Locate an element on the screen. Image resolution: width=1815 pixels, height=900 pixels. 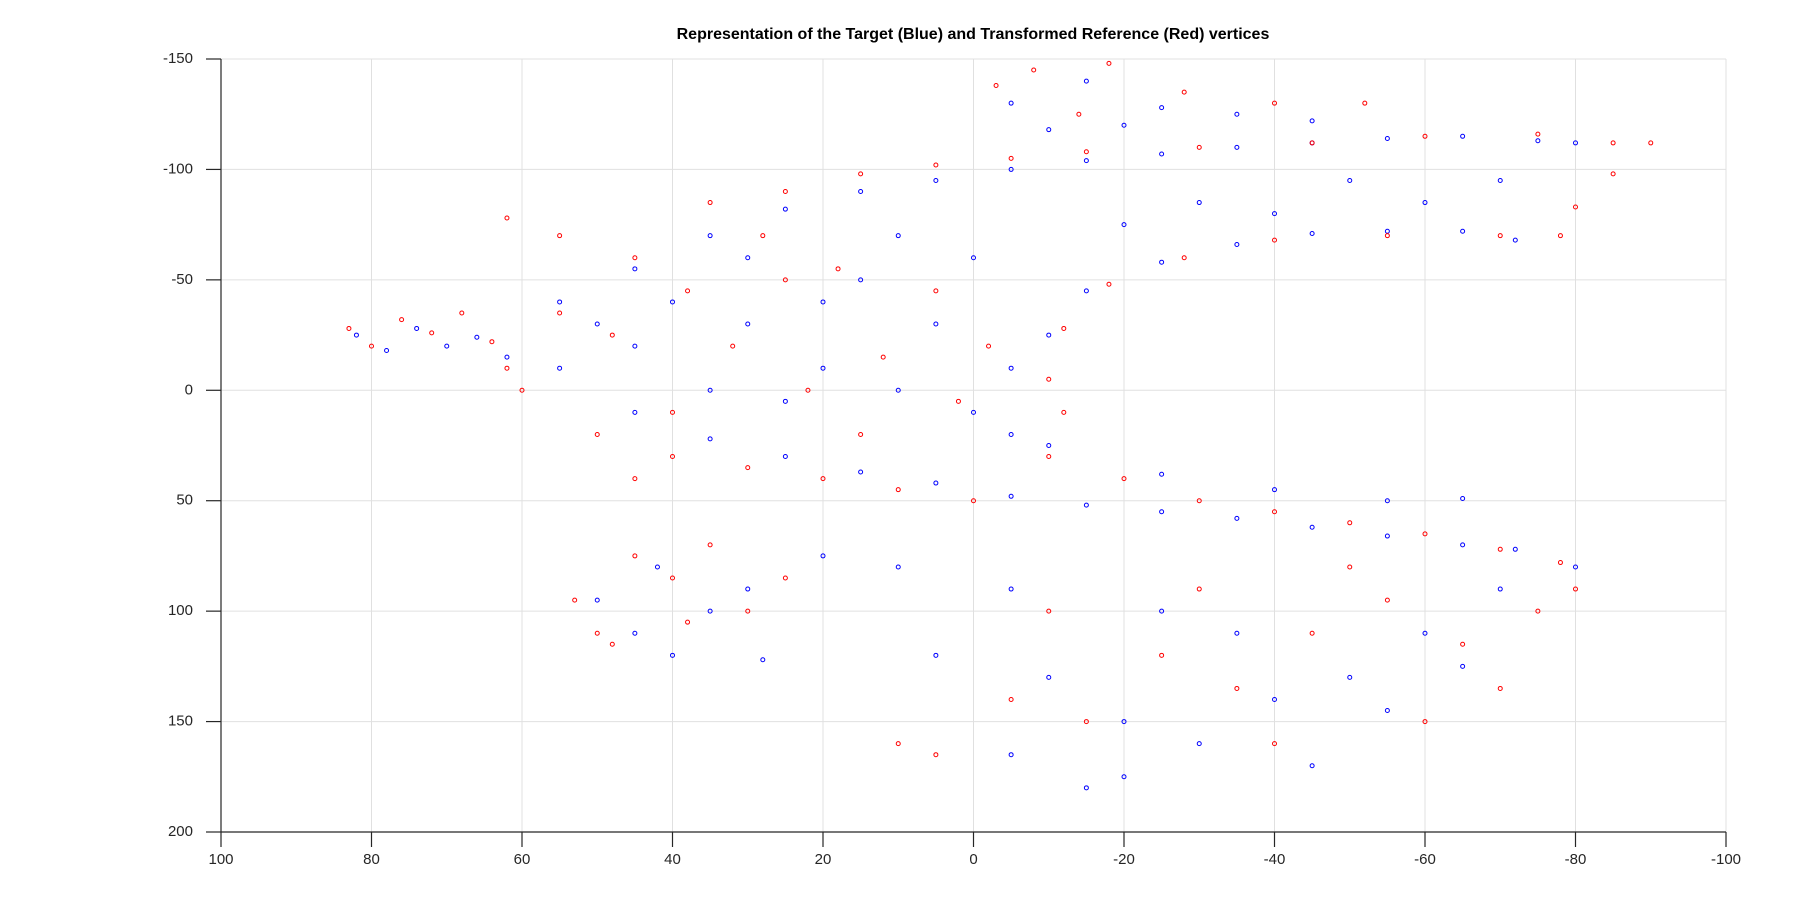
x-tick-label: 80 is located at coordinates (371, 859).